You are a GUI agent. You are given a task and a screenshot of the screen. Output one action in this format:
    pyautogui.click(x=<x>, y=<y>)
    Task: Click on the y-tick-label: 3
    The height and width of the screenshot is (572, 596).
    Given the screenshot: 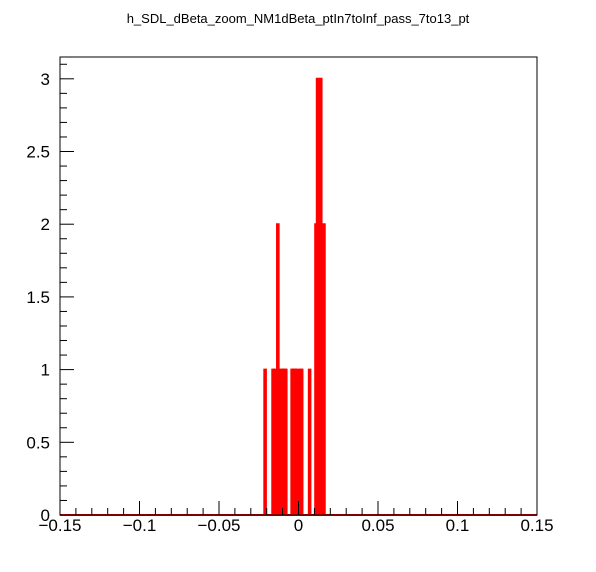 What is the action you would take?
    pyautogui.click(x=45, y=79)
    